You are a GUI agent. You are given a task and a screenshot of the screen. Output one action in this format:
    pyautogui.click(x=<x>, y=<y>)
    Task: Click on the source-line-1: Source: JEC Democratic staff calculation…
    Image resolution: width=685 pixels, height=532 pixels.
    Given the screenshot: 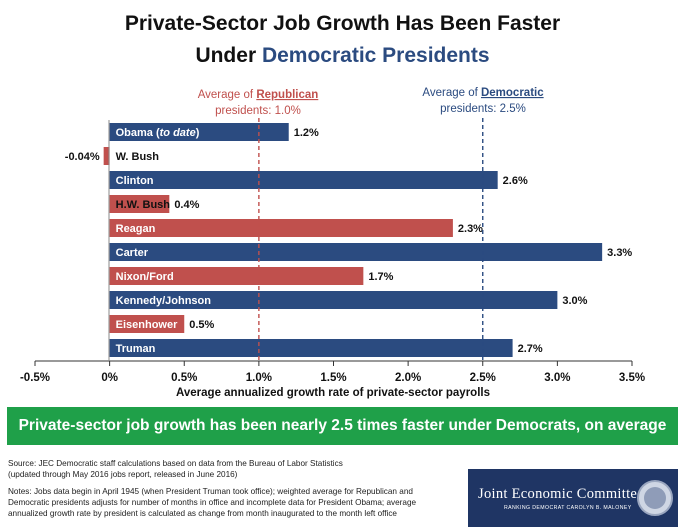 What is the action you would take?
    pyautogui.click(x=175, y=463)
    